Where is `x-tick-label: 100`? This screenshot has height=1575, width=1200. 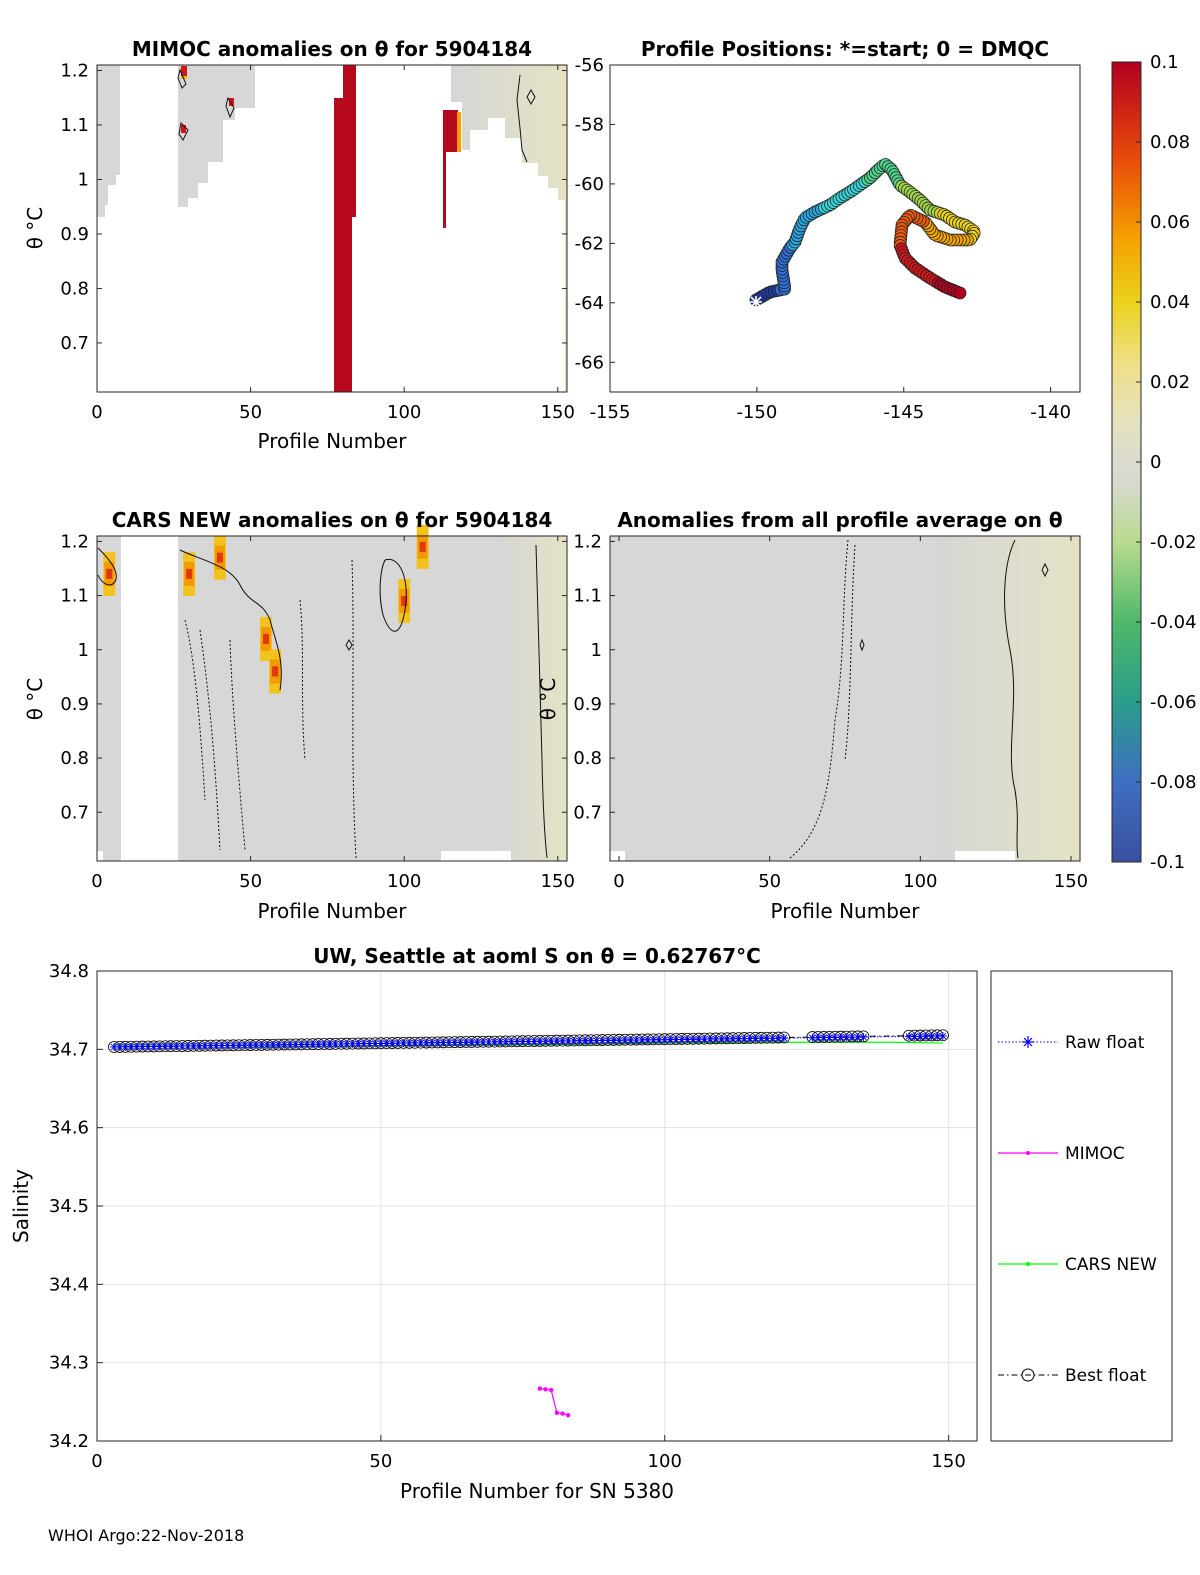
x-tick-label: 100 is located at coordinates (404, 412).